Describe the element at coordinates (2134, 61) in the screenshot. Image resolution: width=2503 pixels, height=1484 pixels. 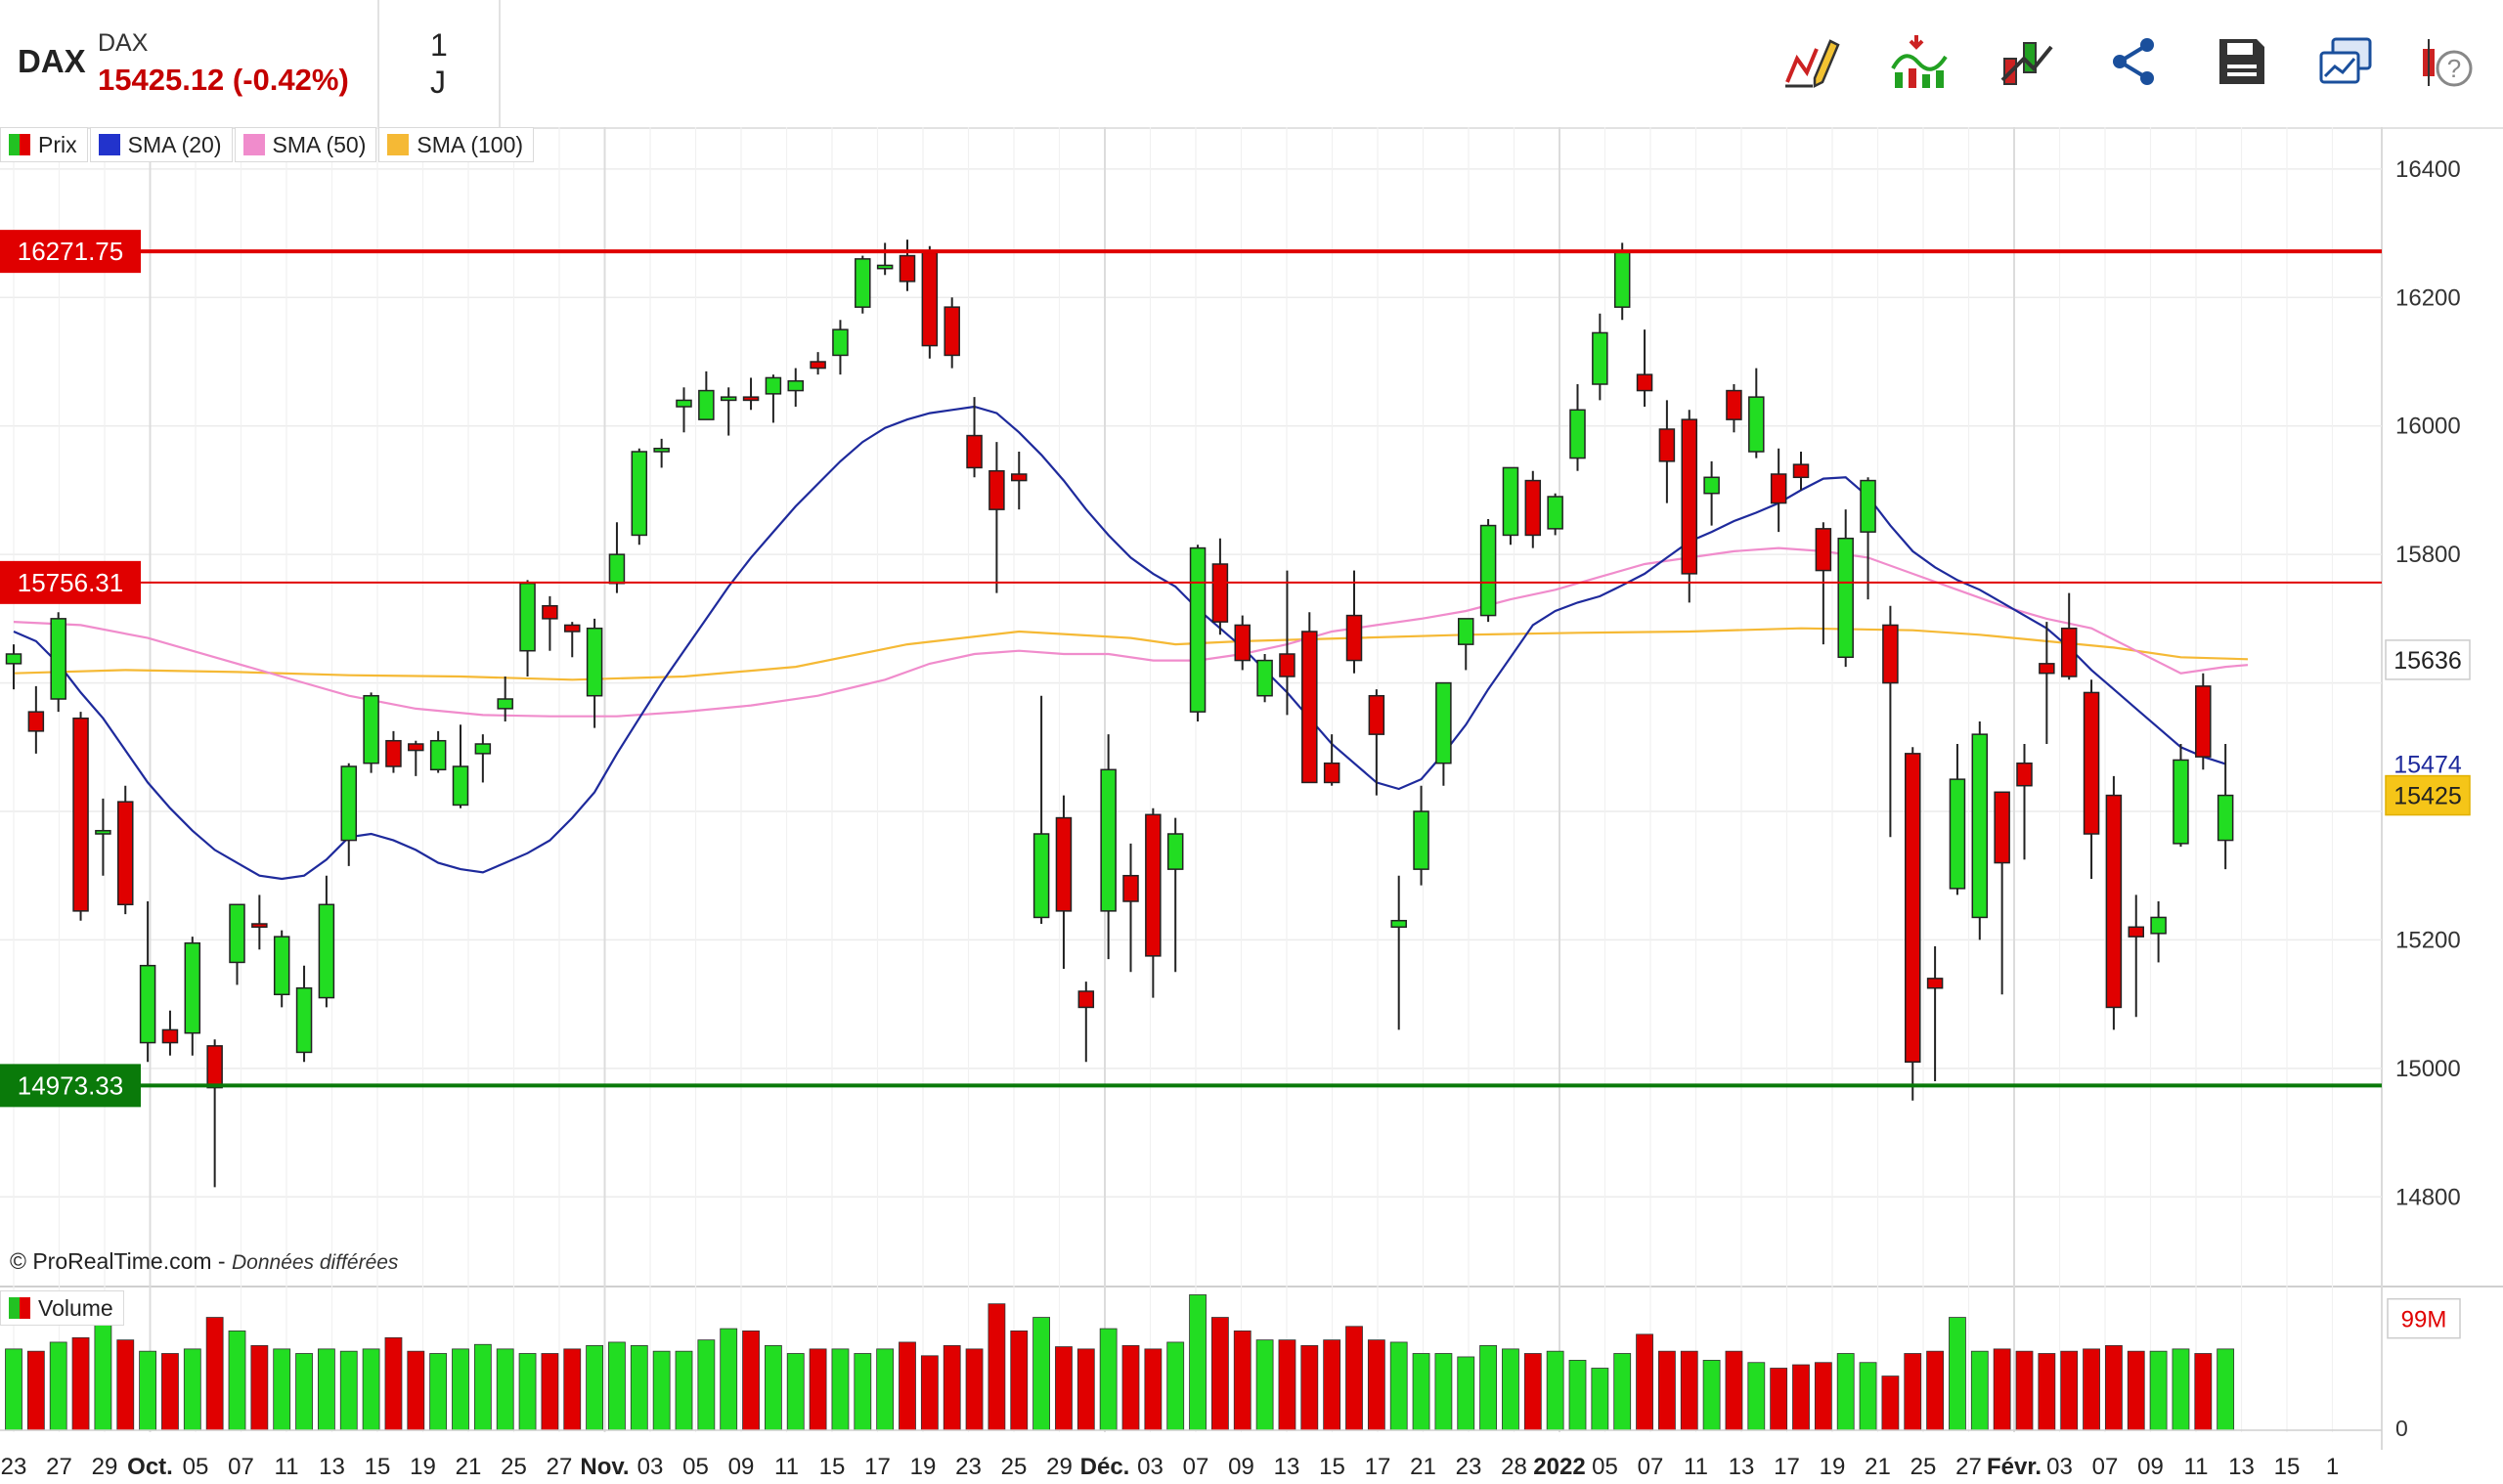
I see `share-icon` at that location.